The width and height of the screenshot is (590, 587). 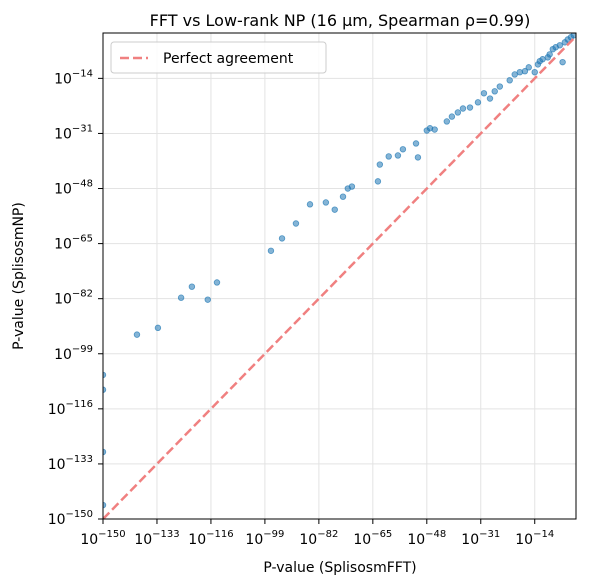 What do you see at coordinates (70, 518) in the screenshot?
I see `y-tick-label: 10−150` at bounding box center [70, 518].